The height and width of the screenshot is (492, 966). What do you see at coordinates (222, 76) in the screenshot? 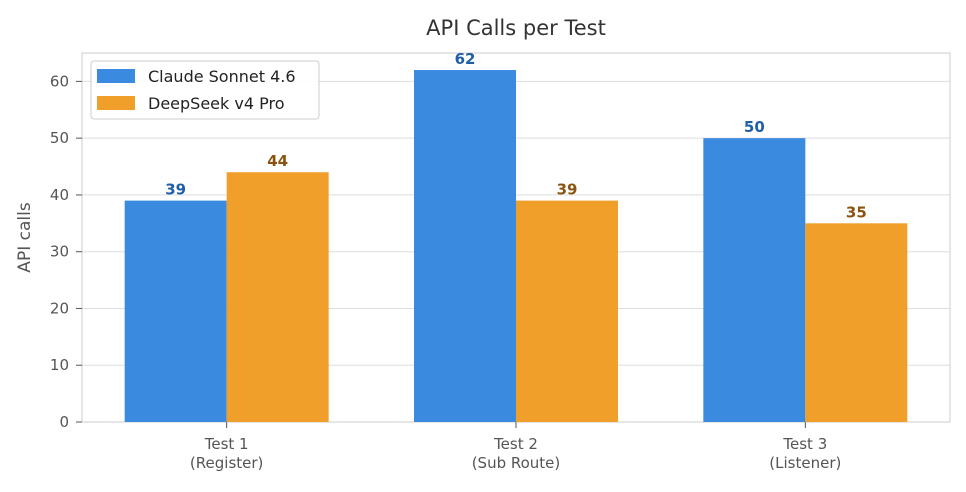
I see `legend-label: Claude Sonnet 4.6` at bounding box center [222, 76].